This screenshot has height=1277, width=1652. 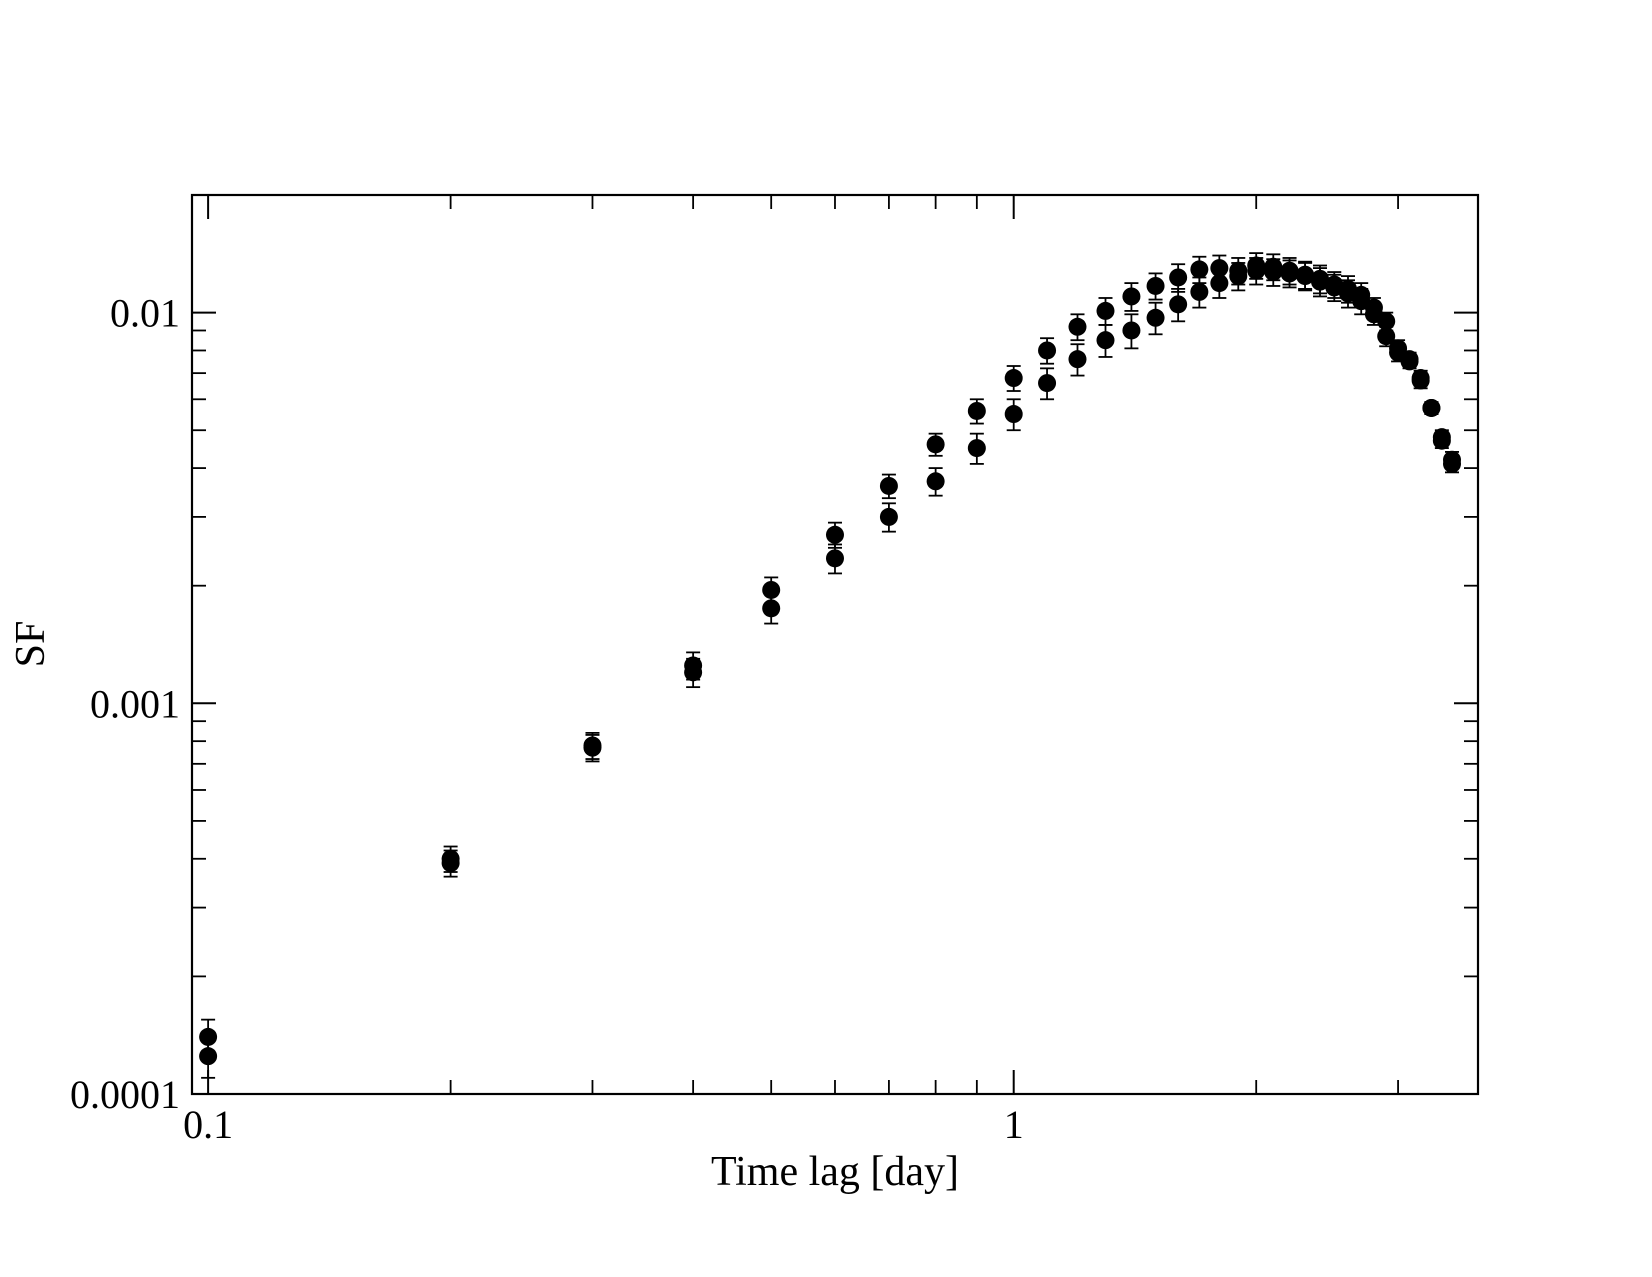 I want to click on x-tick-labels: 0.1 1, so click(x=603, y=1124).